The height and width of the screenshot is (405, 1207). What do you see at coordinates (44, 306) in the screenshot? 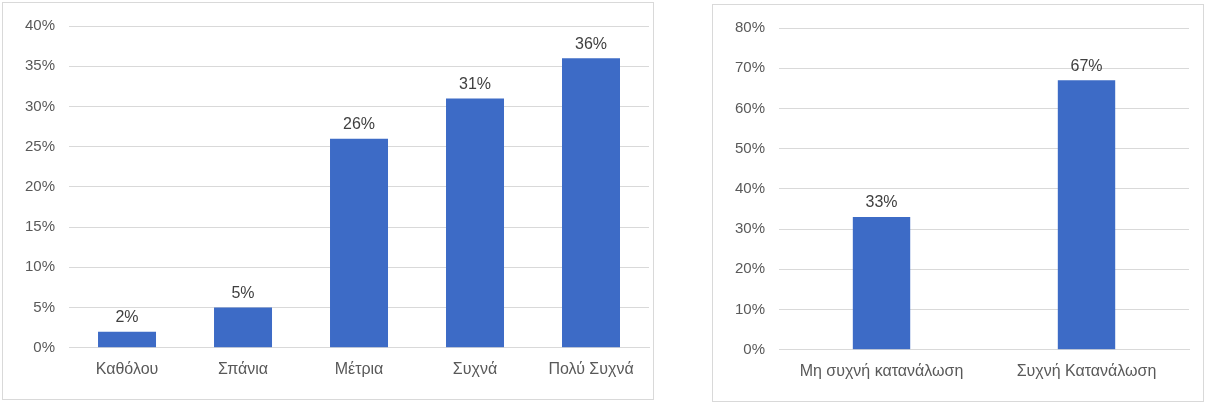
I see `y-tick-label: 5%` at bounding box center [44, 306].